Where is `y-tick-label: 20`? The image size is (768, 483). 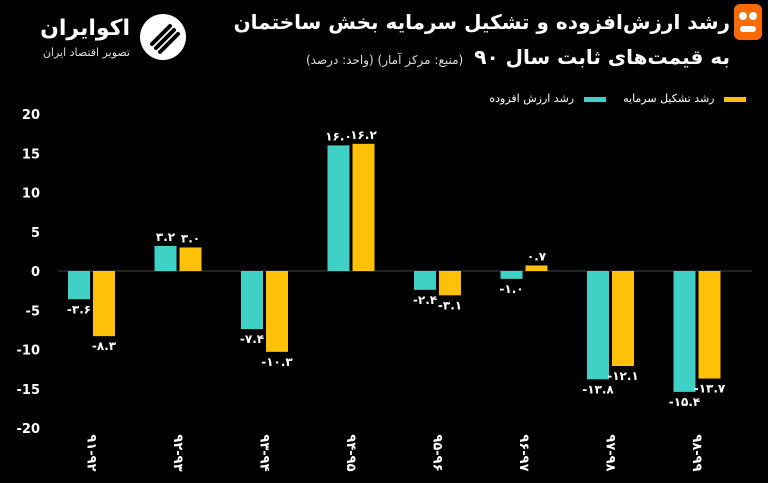
y-tick-label: 20 is located at coordinates (31, 115).